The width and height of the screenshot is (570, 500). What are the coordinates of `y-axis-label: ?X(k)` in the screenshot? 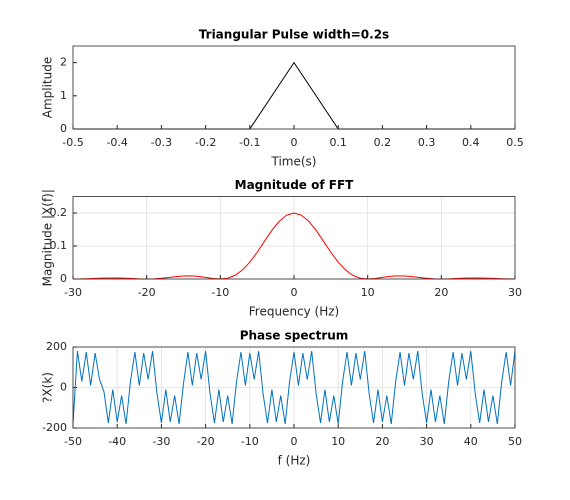 It's located at (48, 387).